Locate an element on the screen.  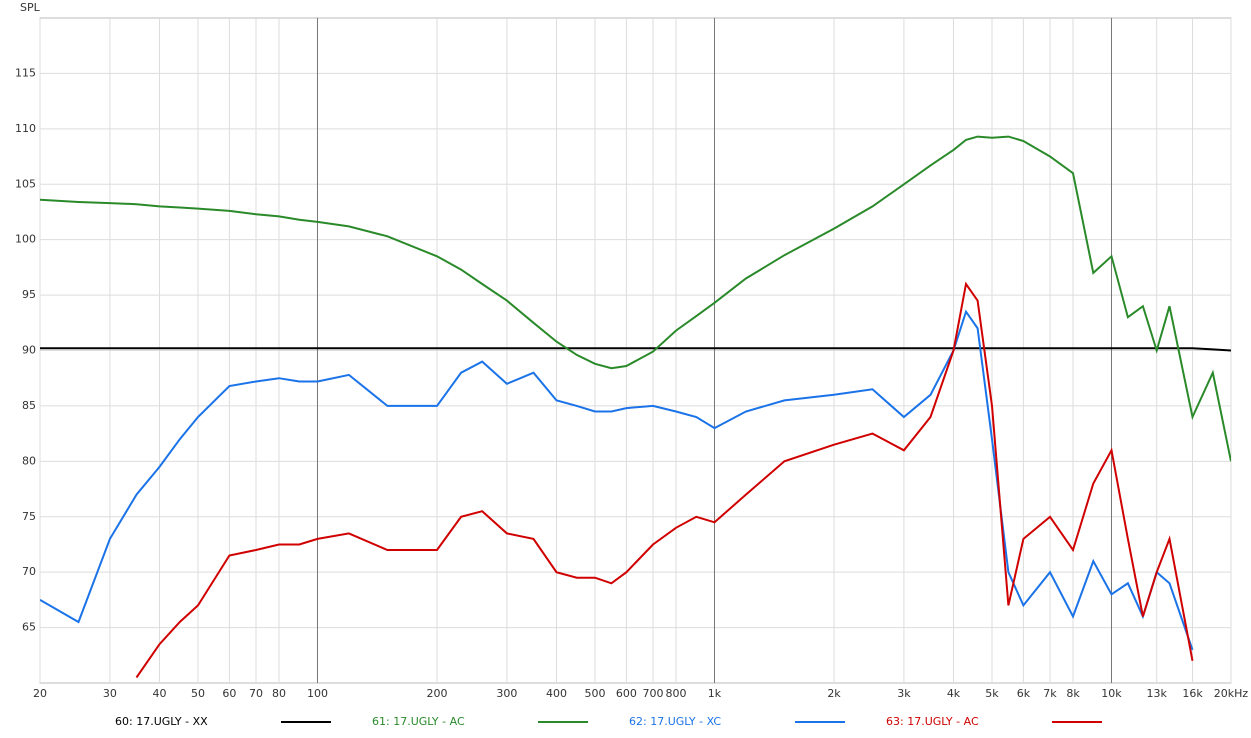
x-tick-label: 40 is located at coordinates (160, 693).